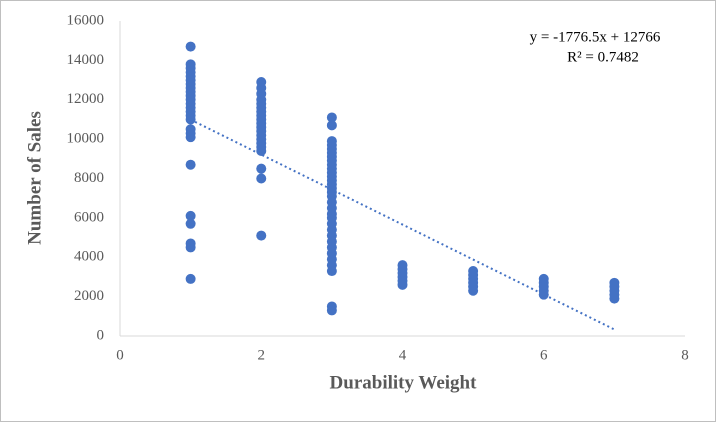 The height and width of the screenshot is (422, 716). Describe the element at coordinates (89, 257) in the screenshot. I see `y-tick-label: 4000` at that location.